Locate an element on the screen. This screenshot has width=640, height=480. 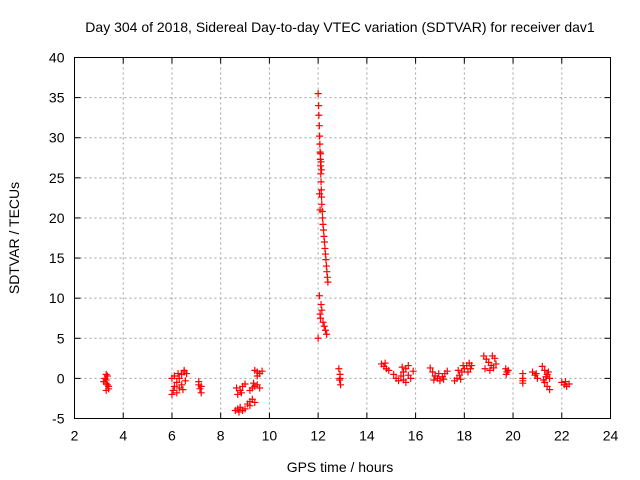
x-tick-label: 22 is located at coordinates (562, 436).